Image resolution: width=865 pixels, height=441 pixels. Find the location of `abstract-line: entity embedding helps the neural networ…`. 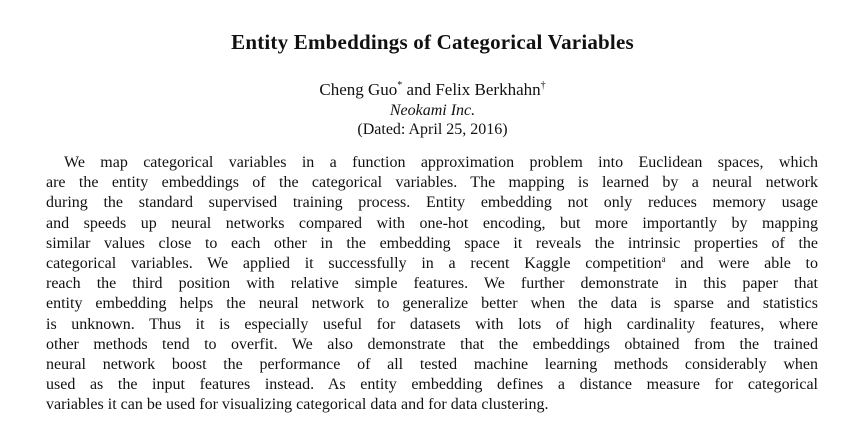

abstract-line: entity embedding helps the neural networ… is located at coordinates (432, 304).